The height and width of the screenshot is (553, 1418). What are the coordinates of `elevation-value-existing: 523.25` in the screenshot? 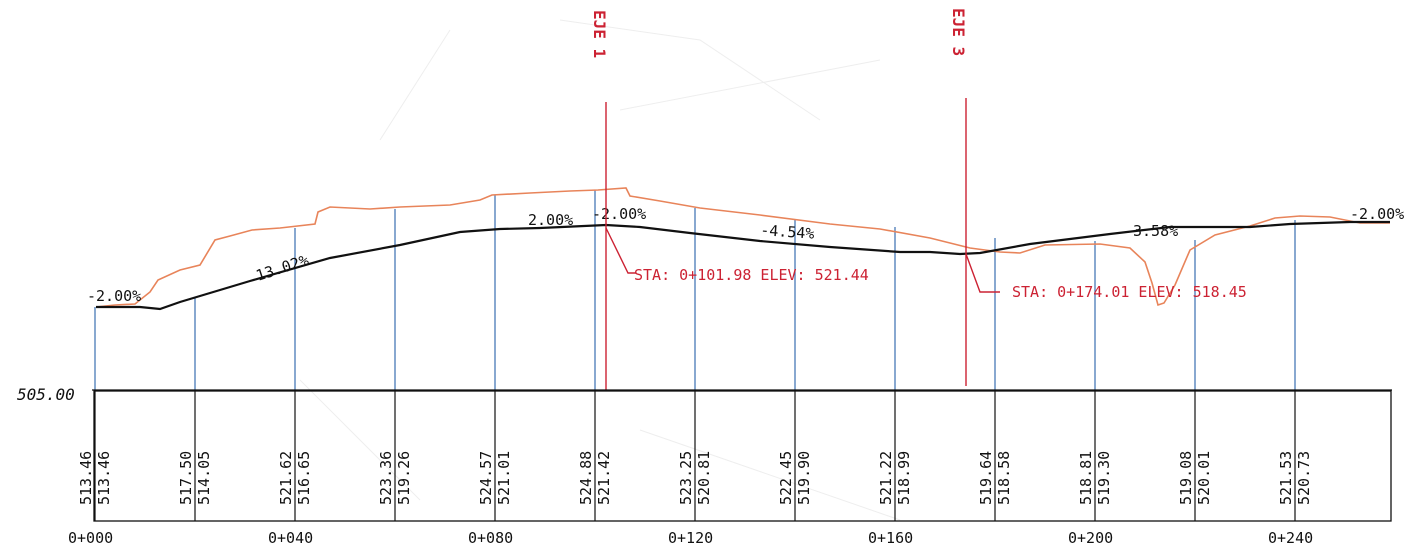 It's located at (686, 478).